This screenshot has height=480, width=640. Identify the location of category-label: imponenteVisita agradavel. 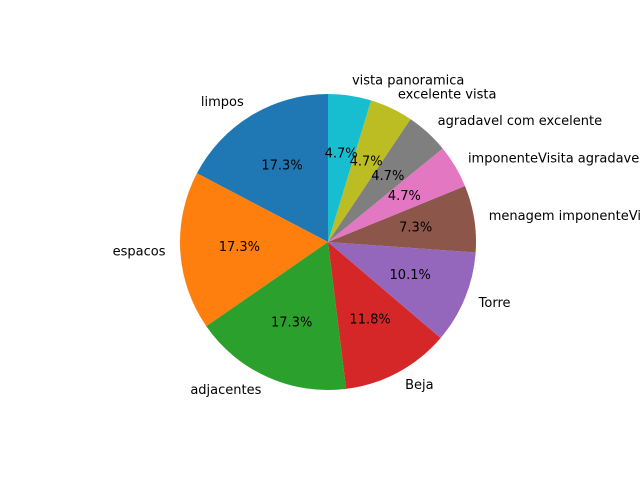
(554, 158).